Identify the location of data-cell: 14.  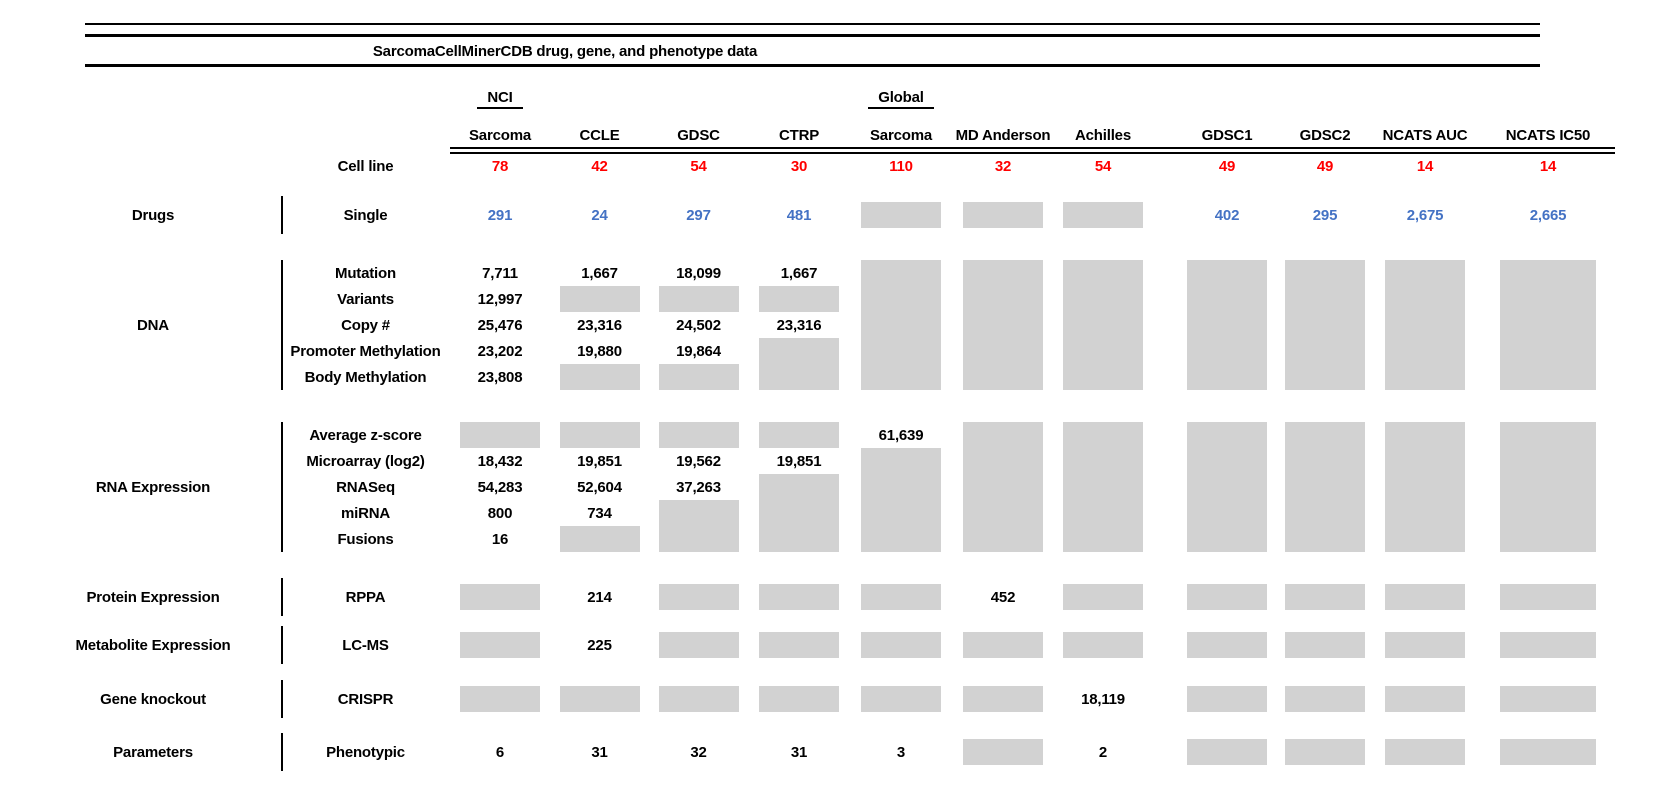
(1548, 166).